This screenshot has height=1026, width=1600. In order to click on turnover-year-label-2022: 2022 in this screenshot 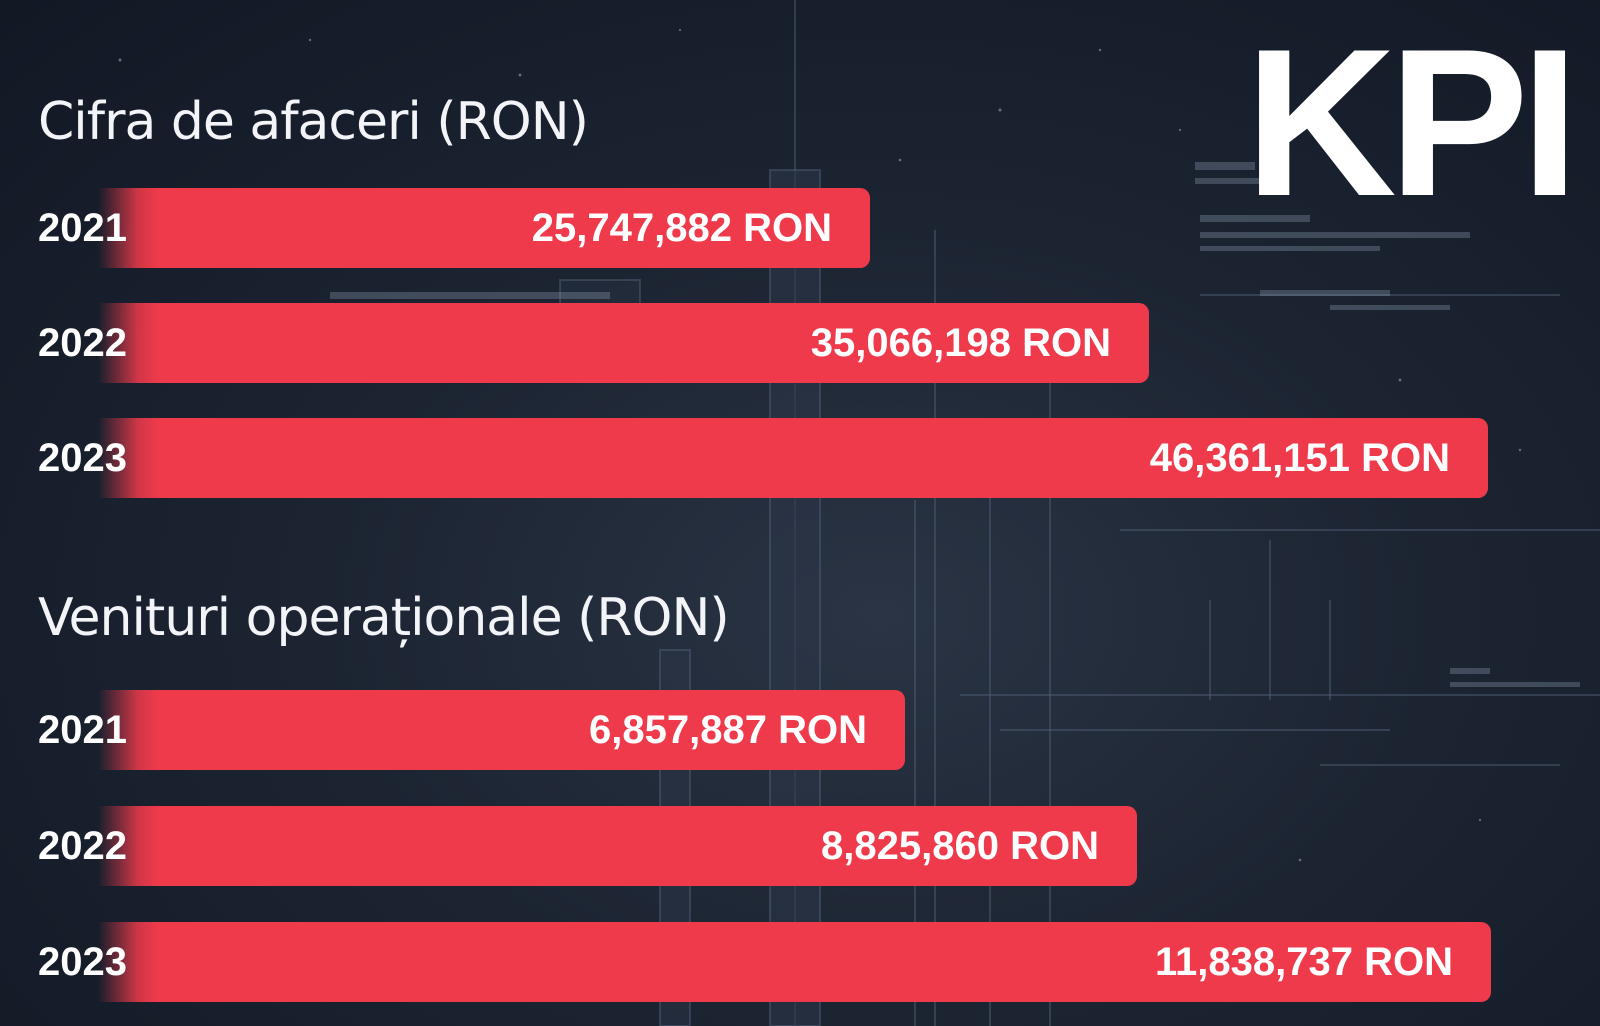, I will do `click(82, 343)`.